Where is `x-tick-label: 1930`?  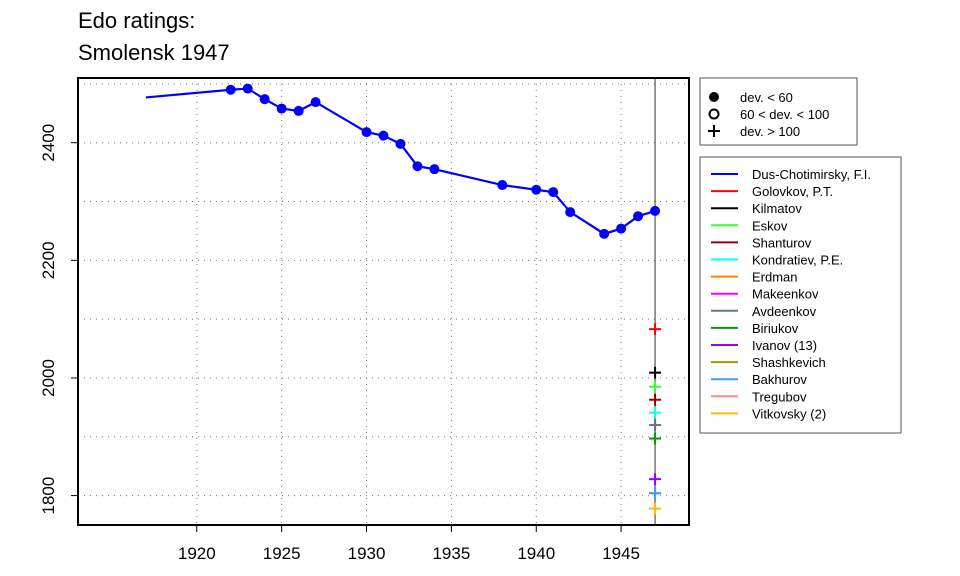
x-tick-label: 1930 is located at coordinates (367, 553).